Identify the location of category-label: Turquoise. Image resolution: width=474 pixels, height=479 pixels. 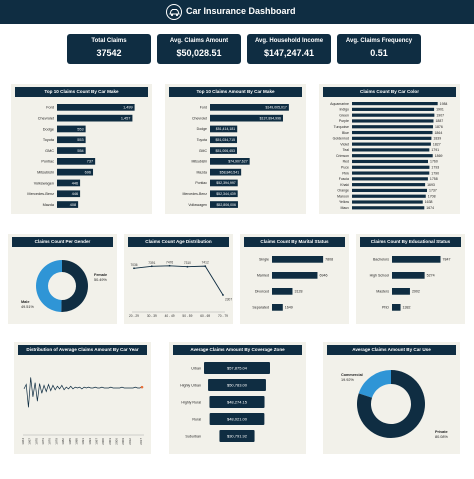
(341, 127).